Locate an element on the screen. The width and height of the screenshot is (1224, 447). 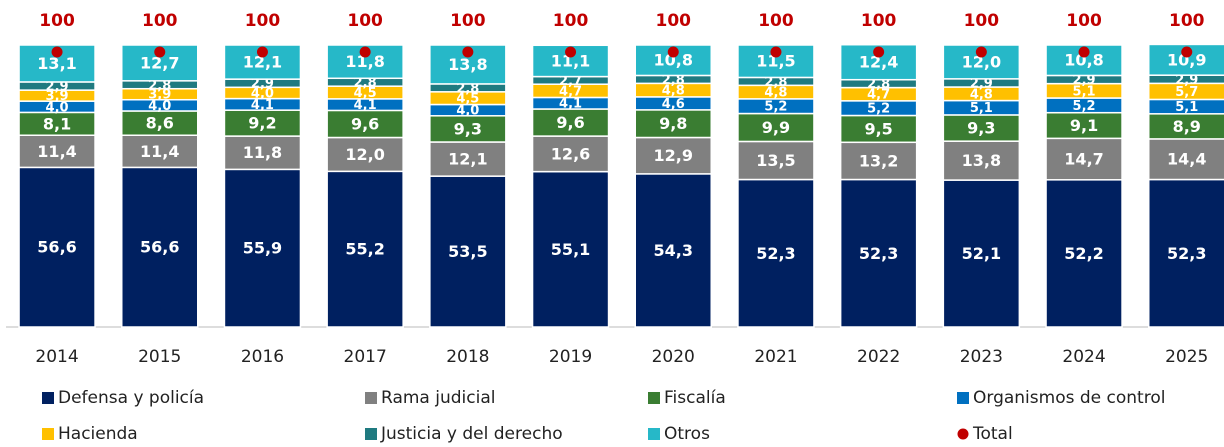
legend-label: Otros is located at coordinates (687, 434).